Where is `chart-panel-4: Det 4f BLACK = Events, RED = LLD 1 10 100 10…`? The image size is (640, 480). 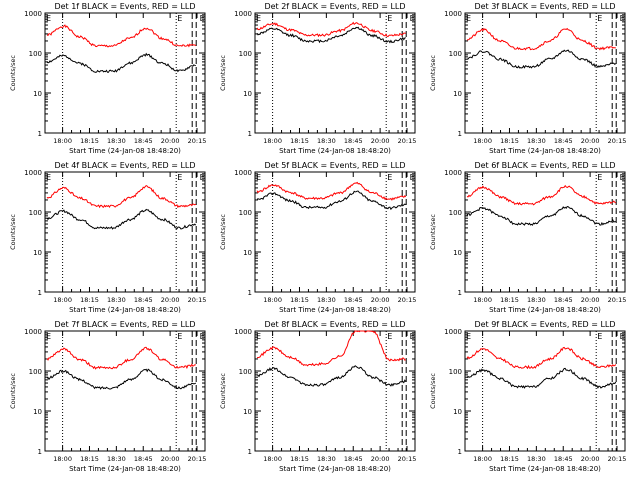
chart-panel-4: Det 4f BLACK = Events, RED = LLD 1 10 100 10… is located at coordinates (107, 237).